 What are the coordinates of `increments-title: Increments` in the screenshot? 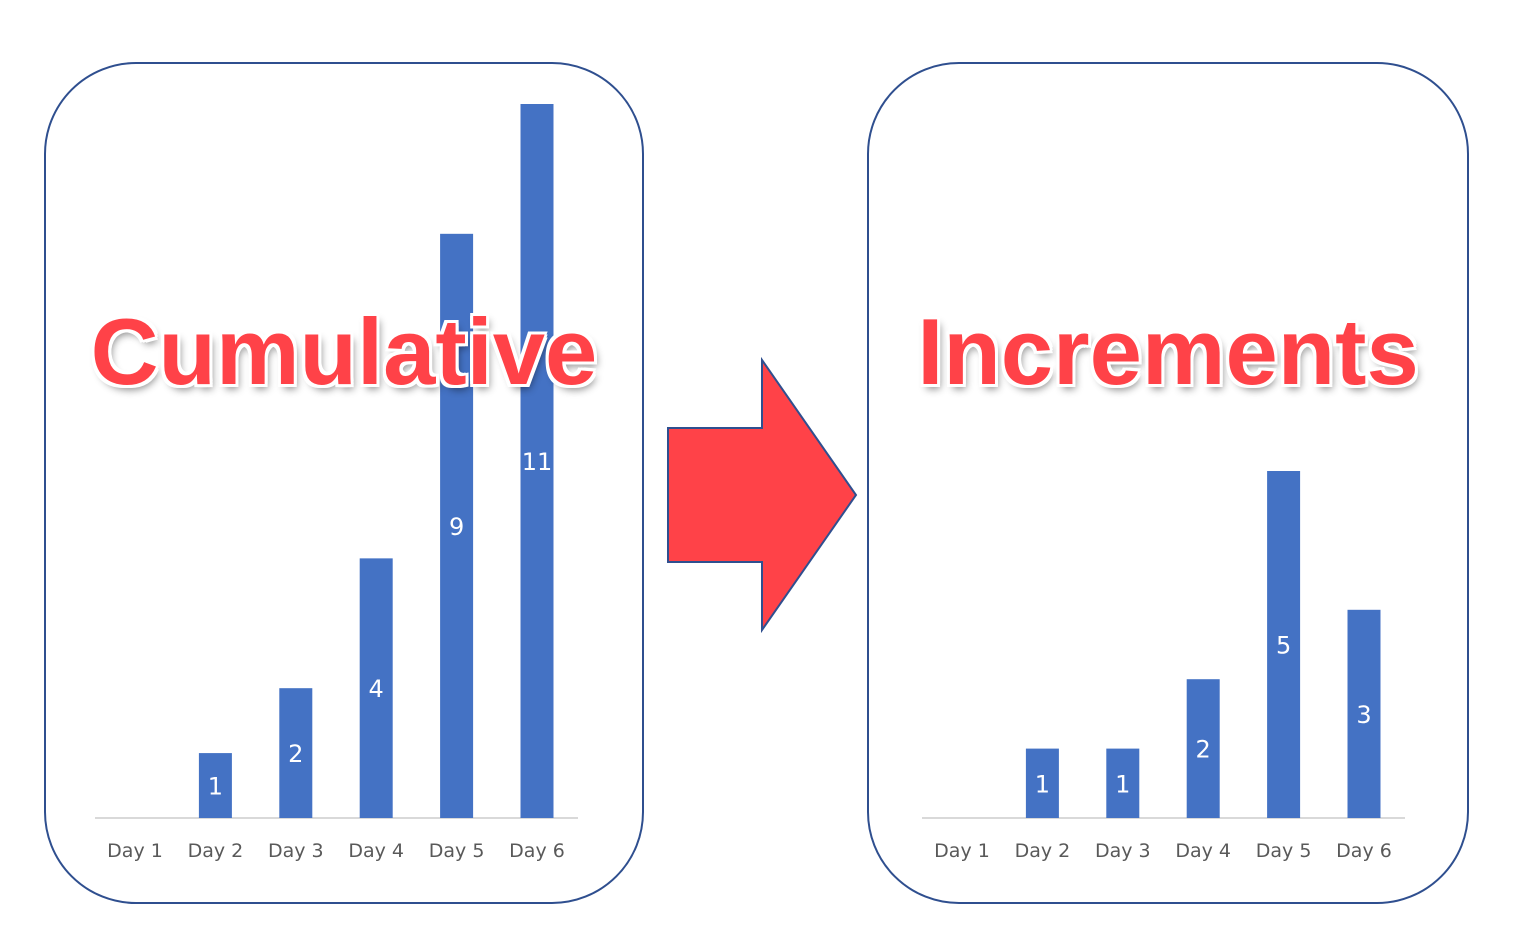 It's located at (1168, 351).